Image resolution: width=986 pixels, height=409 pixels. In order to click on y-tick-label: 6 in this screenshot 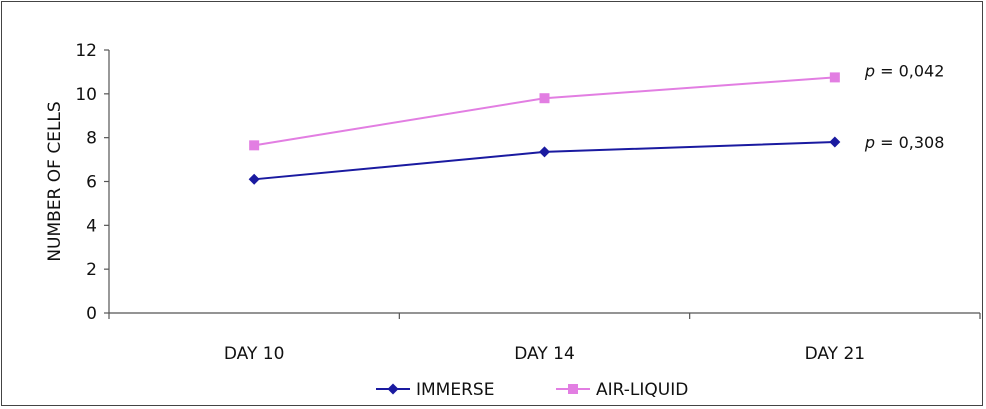, I will do `click(91, 183)`.